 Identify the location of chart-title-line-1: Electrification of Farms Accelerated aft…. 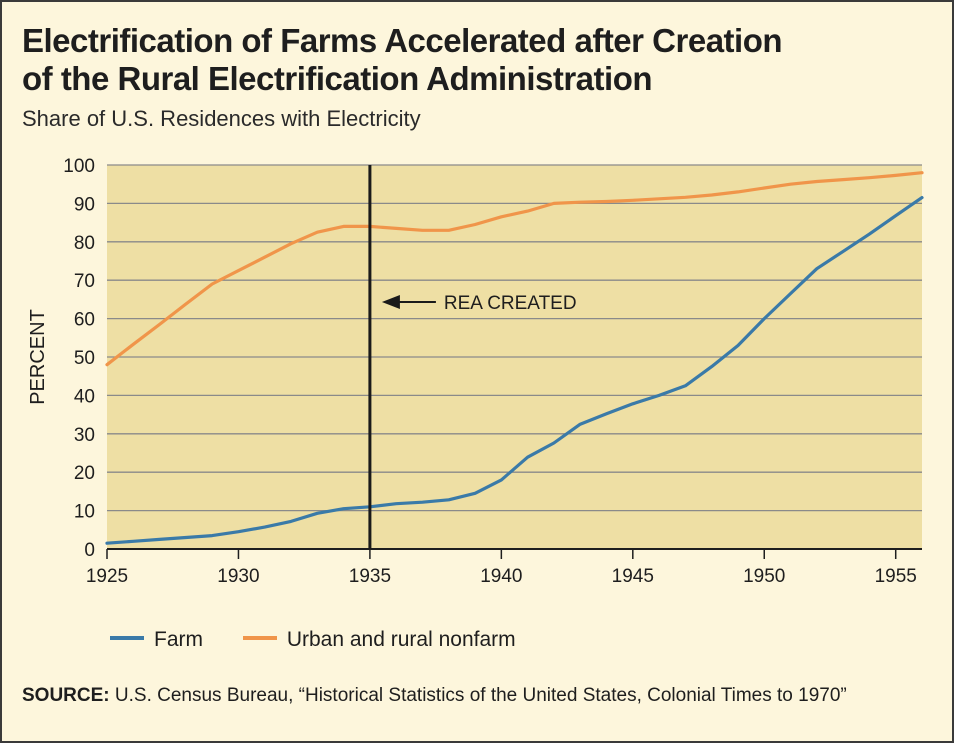
(402, 40).